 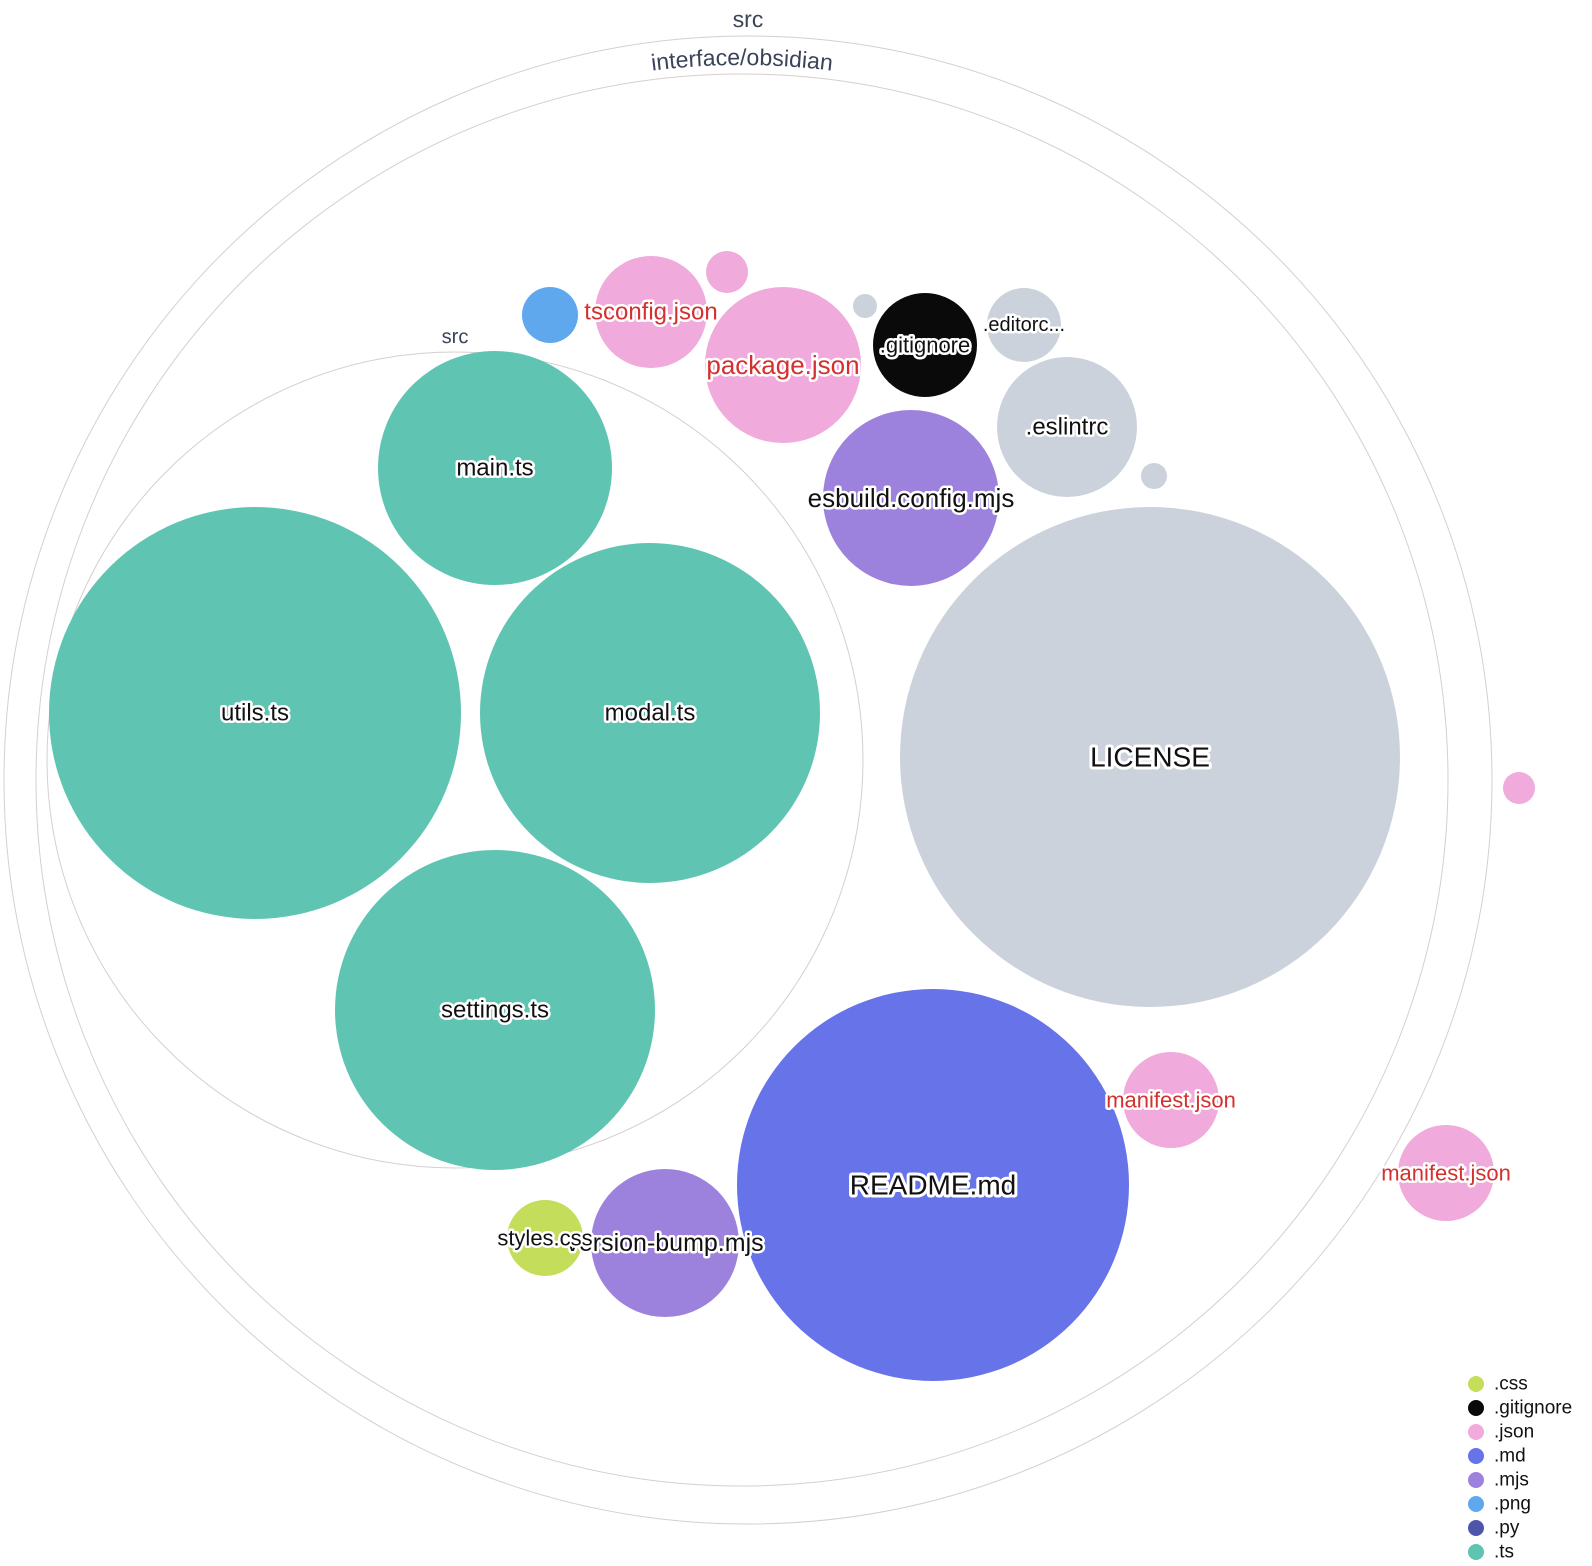 I want to click on legend-swatch-mjs, so click(x=1476, y=1480).